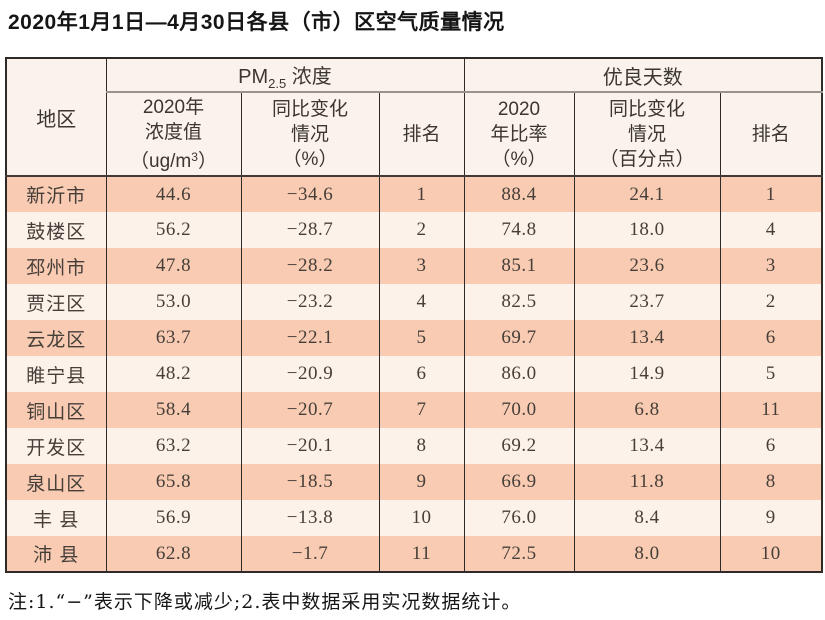 The height and width of the screenshot is (620, 825). I want to click on table-row: 泉山区 65.8 −18.5 9 66.9 11.8 8, so click(414, 482).